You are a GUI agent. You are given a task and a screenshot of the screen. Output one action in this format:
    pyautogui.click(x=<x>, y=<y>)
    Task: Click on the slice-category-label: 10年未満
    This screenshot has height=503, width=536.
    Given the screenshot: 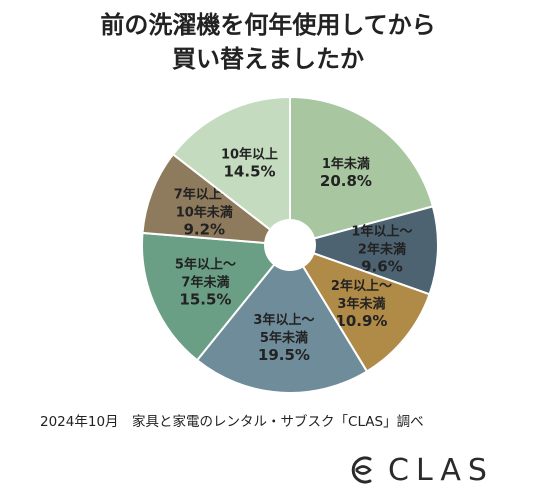 What is the action you would take?
    pyautogui.click(x=204, y=213)
    